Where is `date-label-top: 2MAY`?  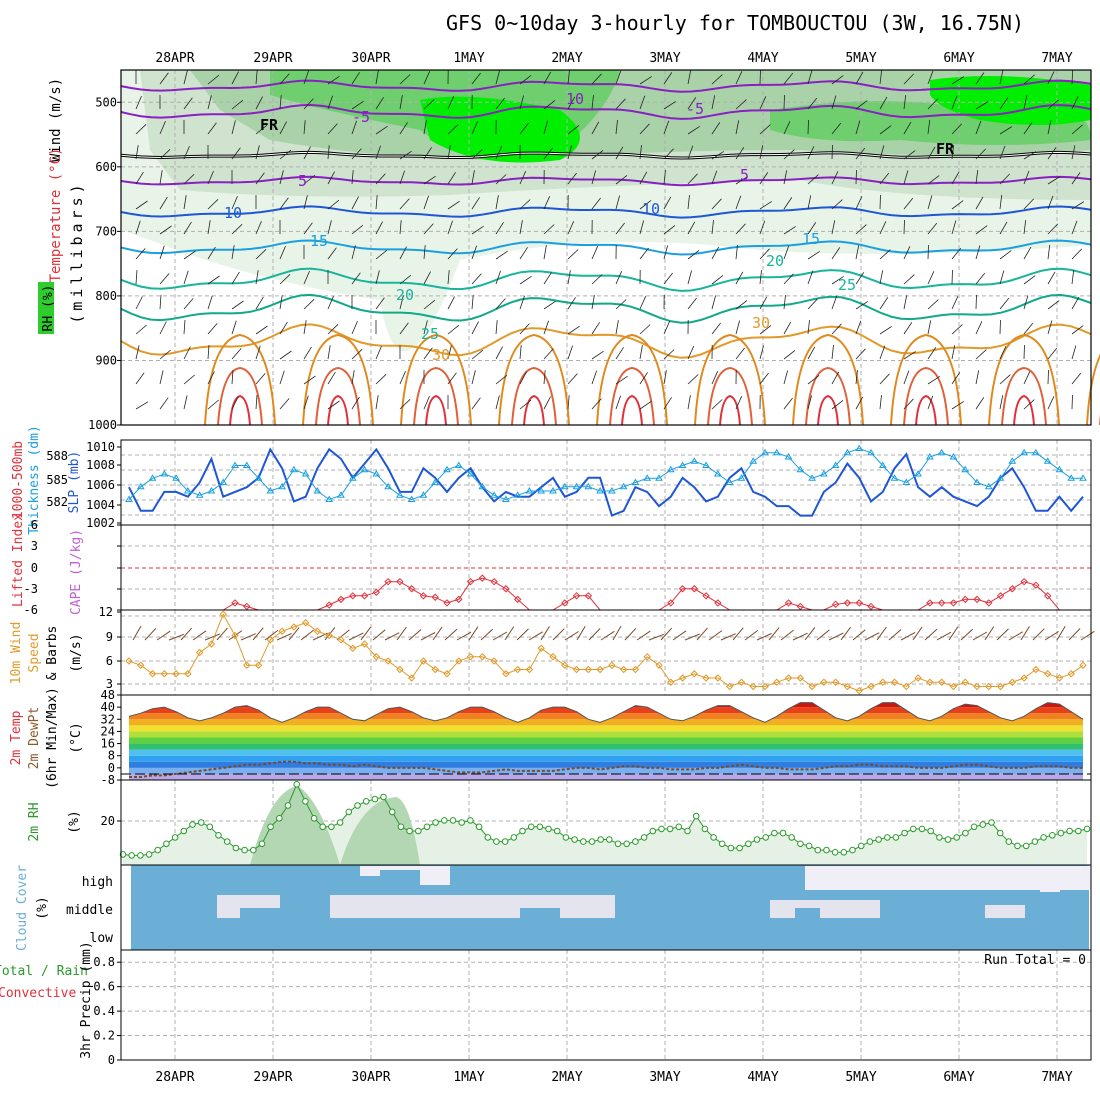
date-label-top: 2MAY is located at coordinates (566, 58).